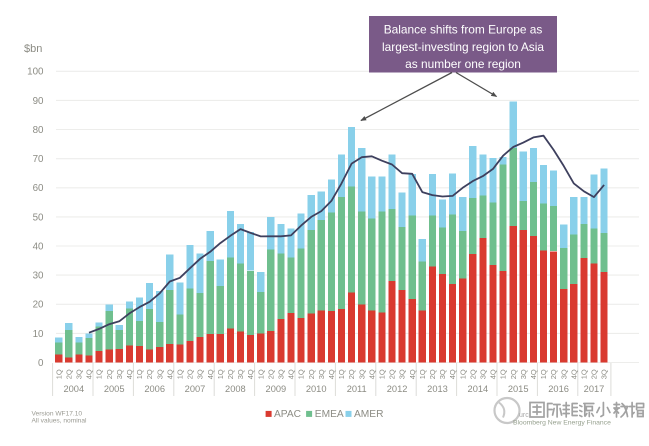 The image size is (649, 446). What do you see at coordinates (41, 363) in the screenshot?
I see `svg-text: 0` at bounding box center [41, 363].